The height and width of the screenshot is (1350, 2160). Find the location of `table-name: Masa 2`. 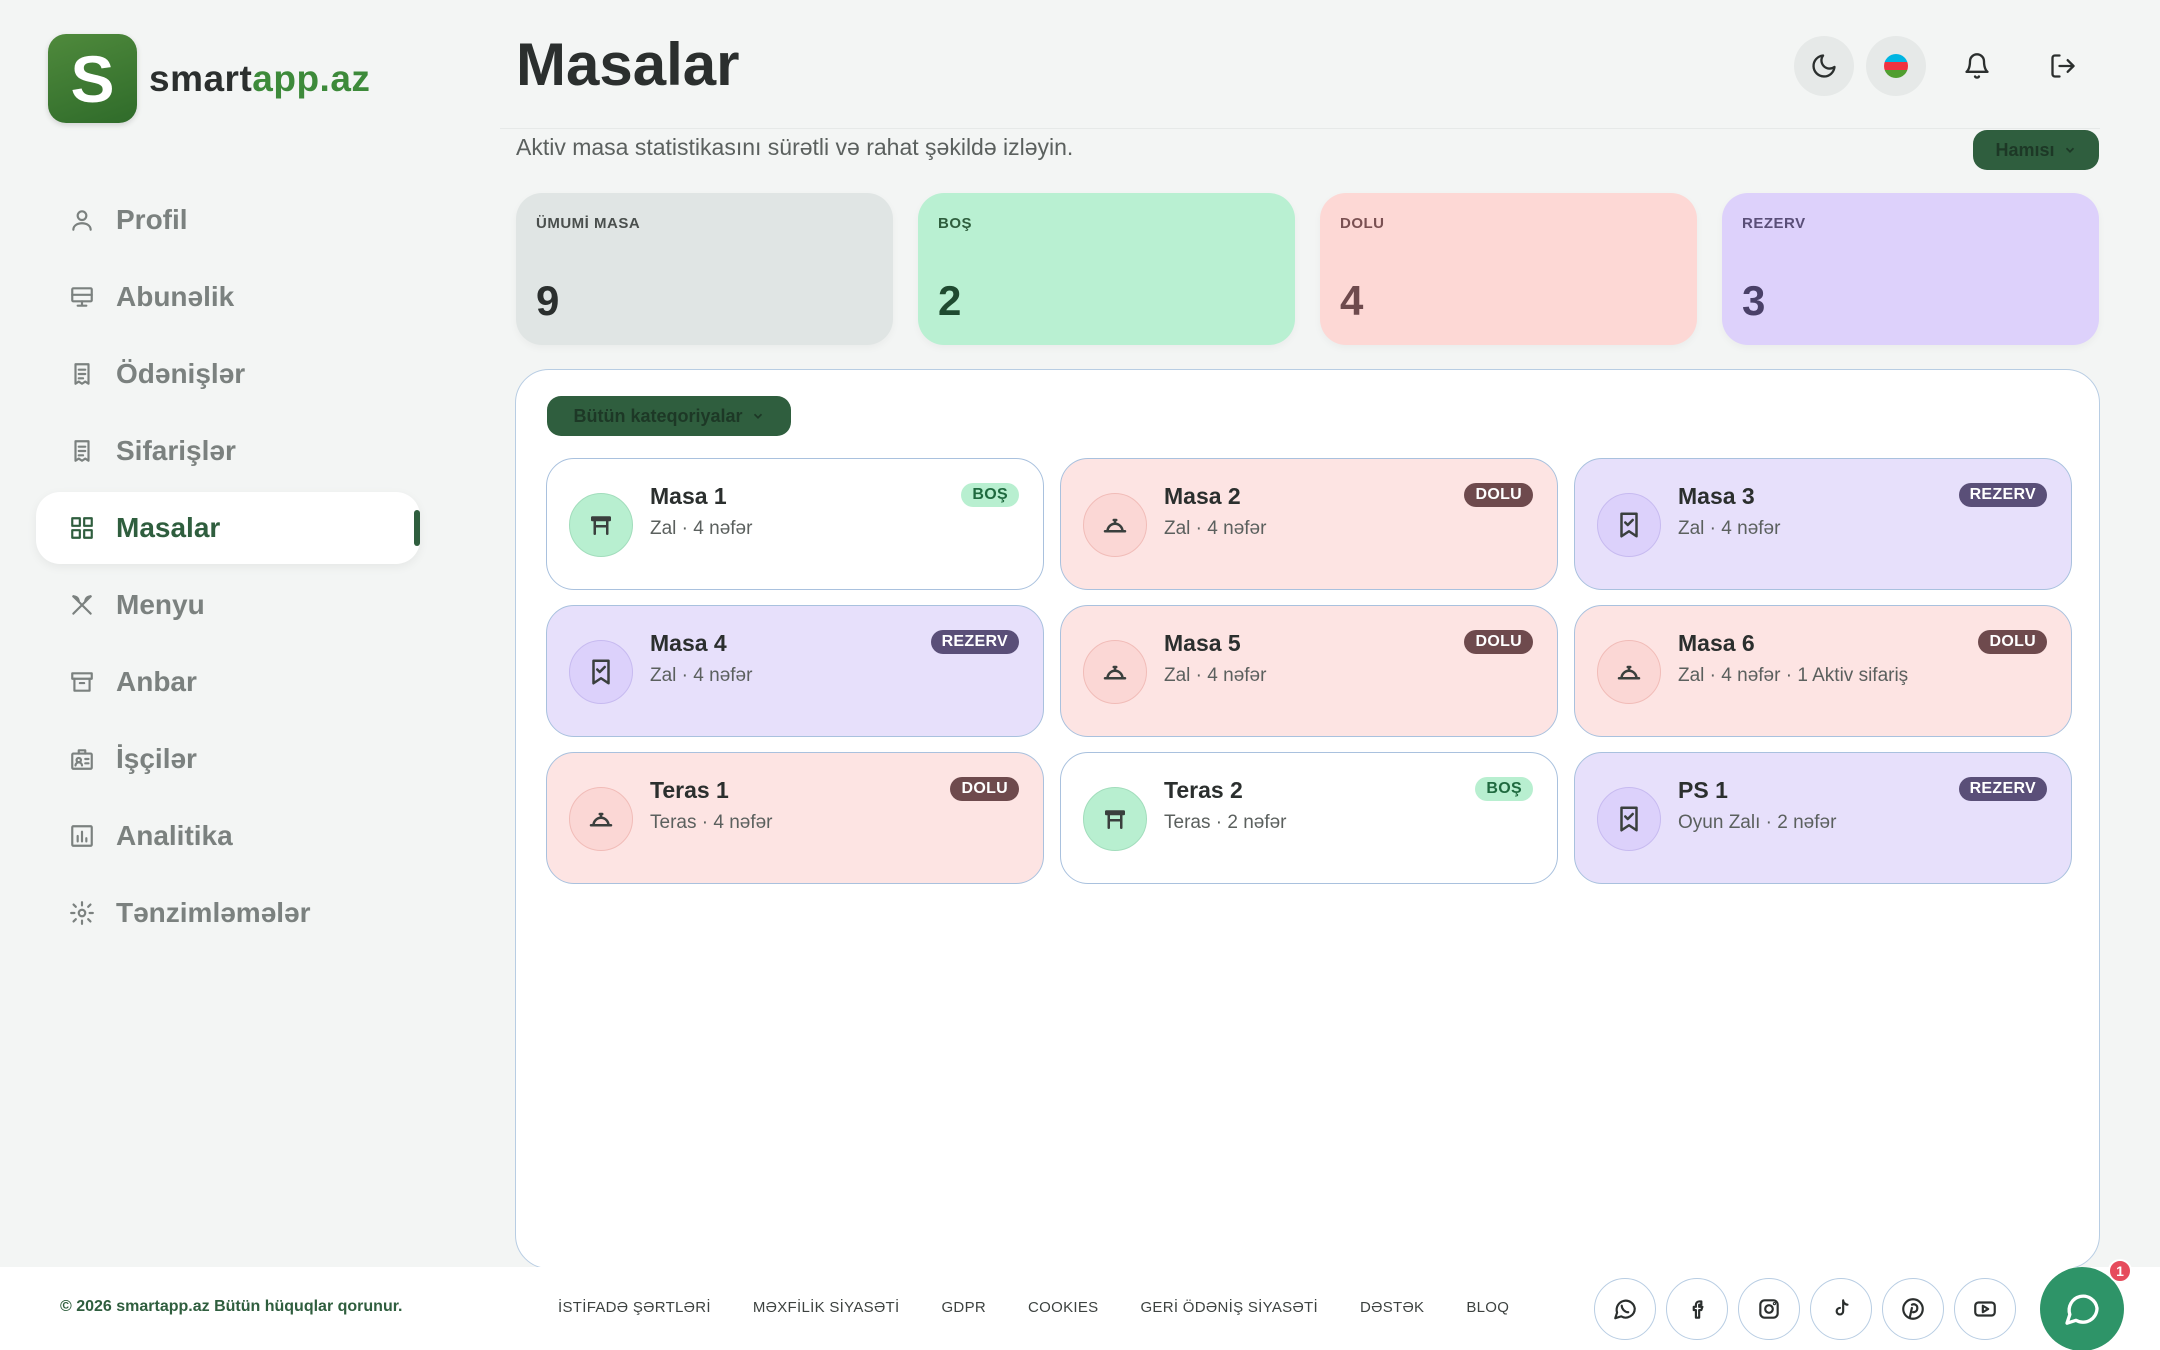

table-name: Masa 2 is located at coordinates (1202, 496).